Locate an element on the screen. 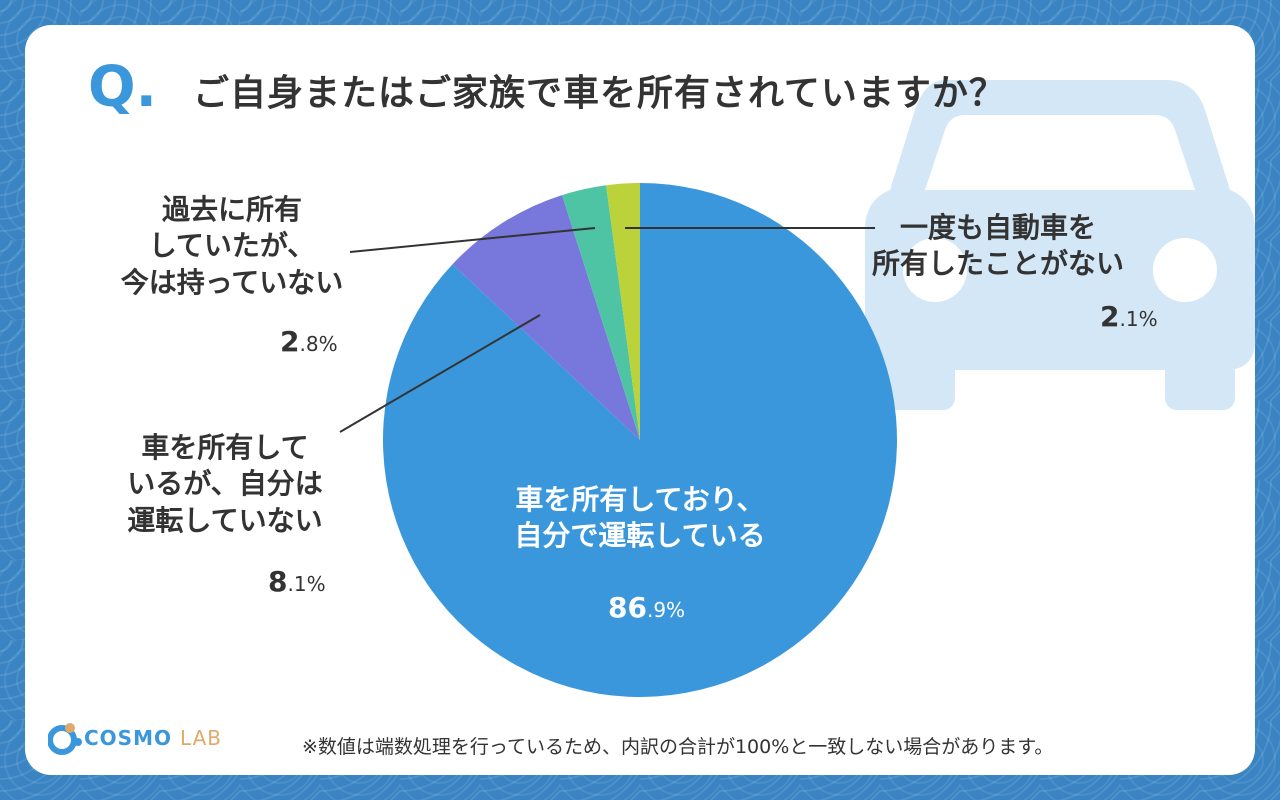 The width and height of the screenshot is (1280, 800). question-title: ご自身またはご家族で車を所有されていますか？ is located at coordinates (599, 93).